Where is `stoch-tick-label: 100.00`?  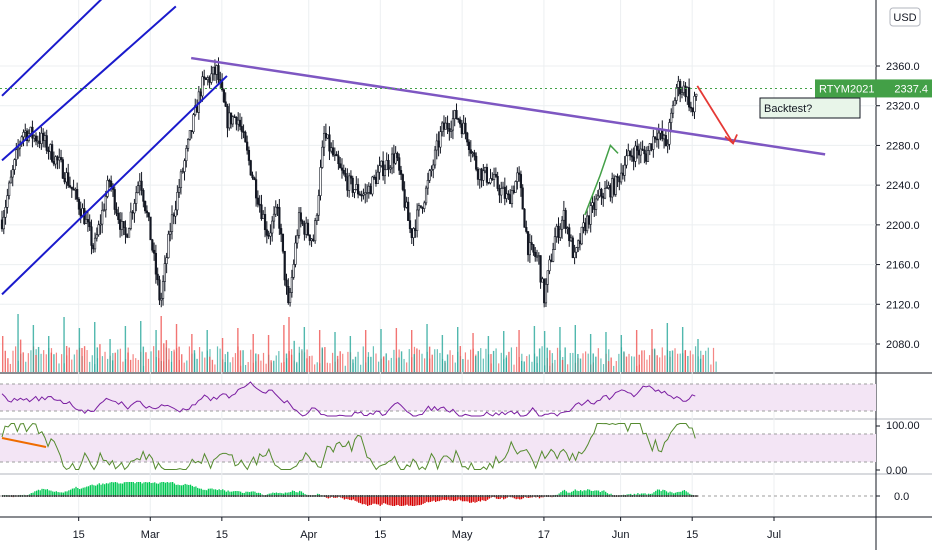 stoch-tick-label: 100.00 is located at coordinates (903, 426).